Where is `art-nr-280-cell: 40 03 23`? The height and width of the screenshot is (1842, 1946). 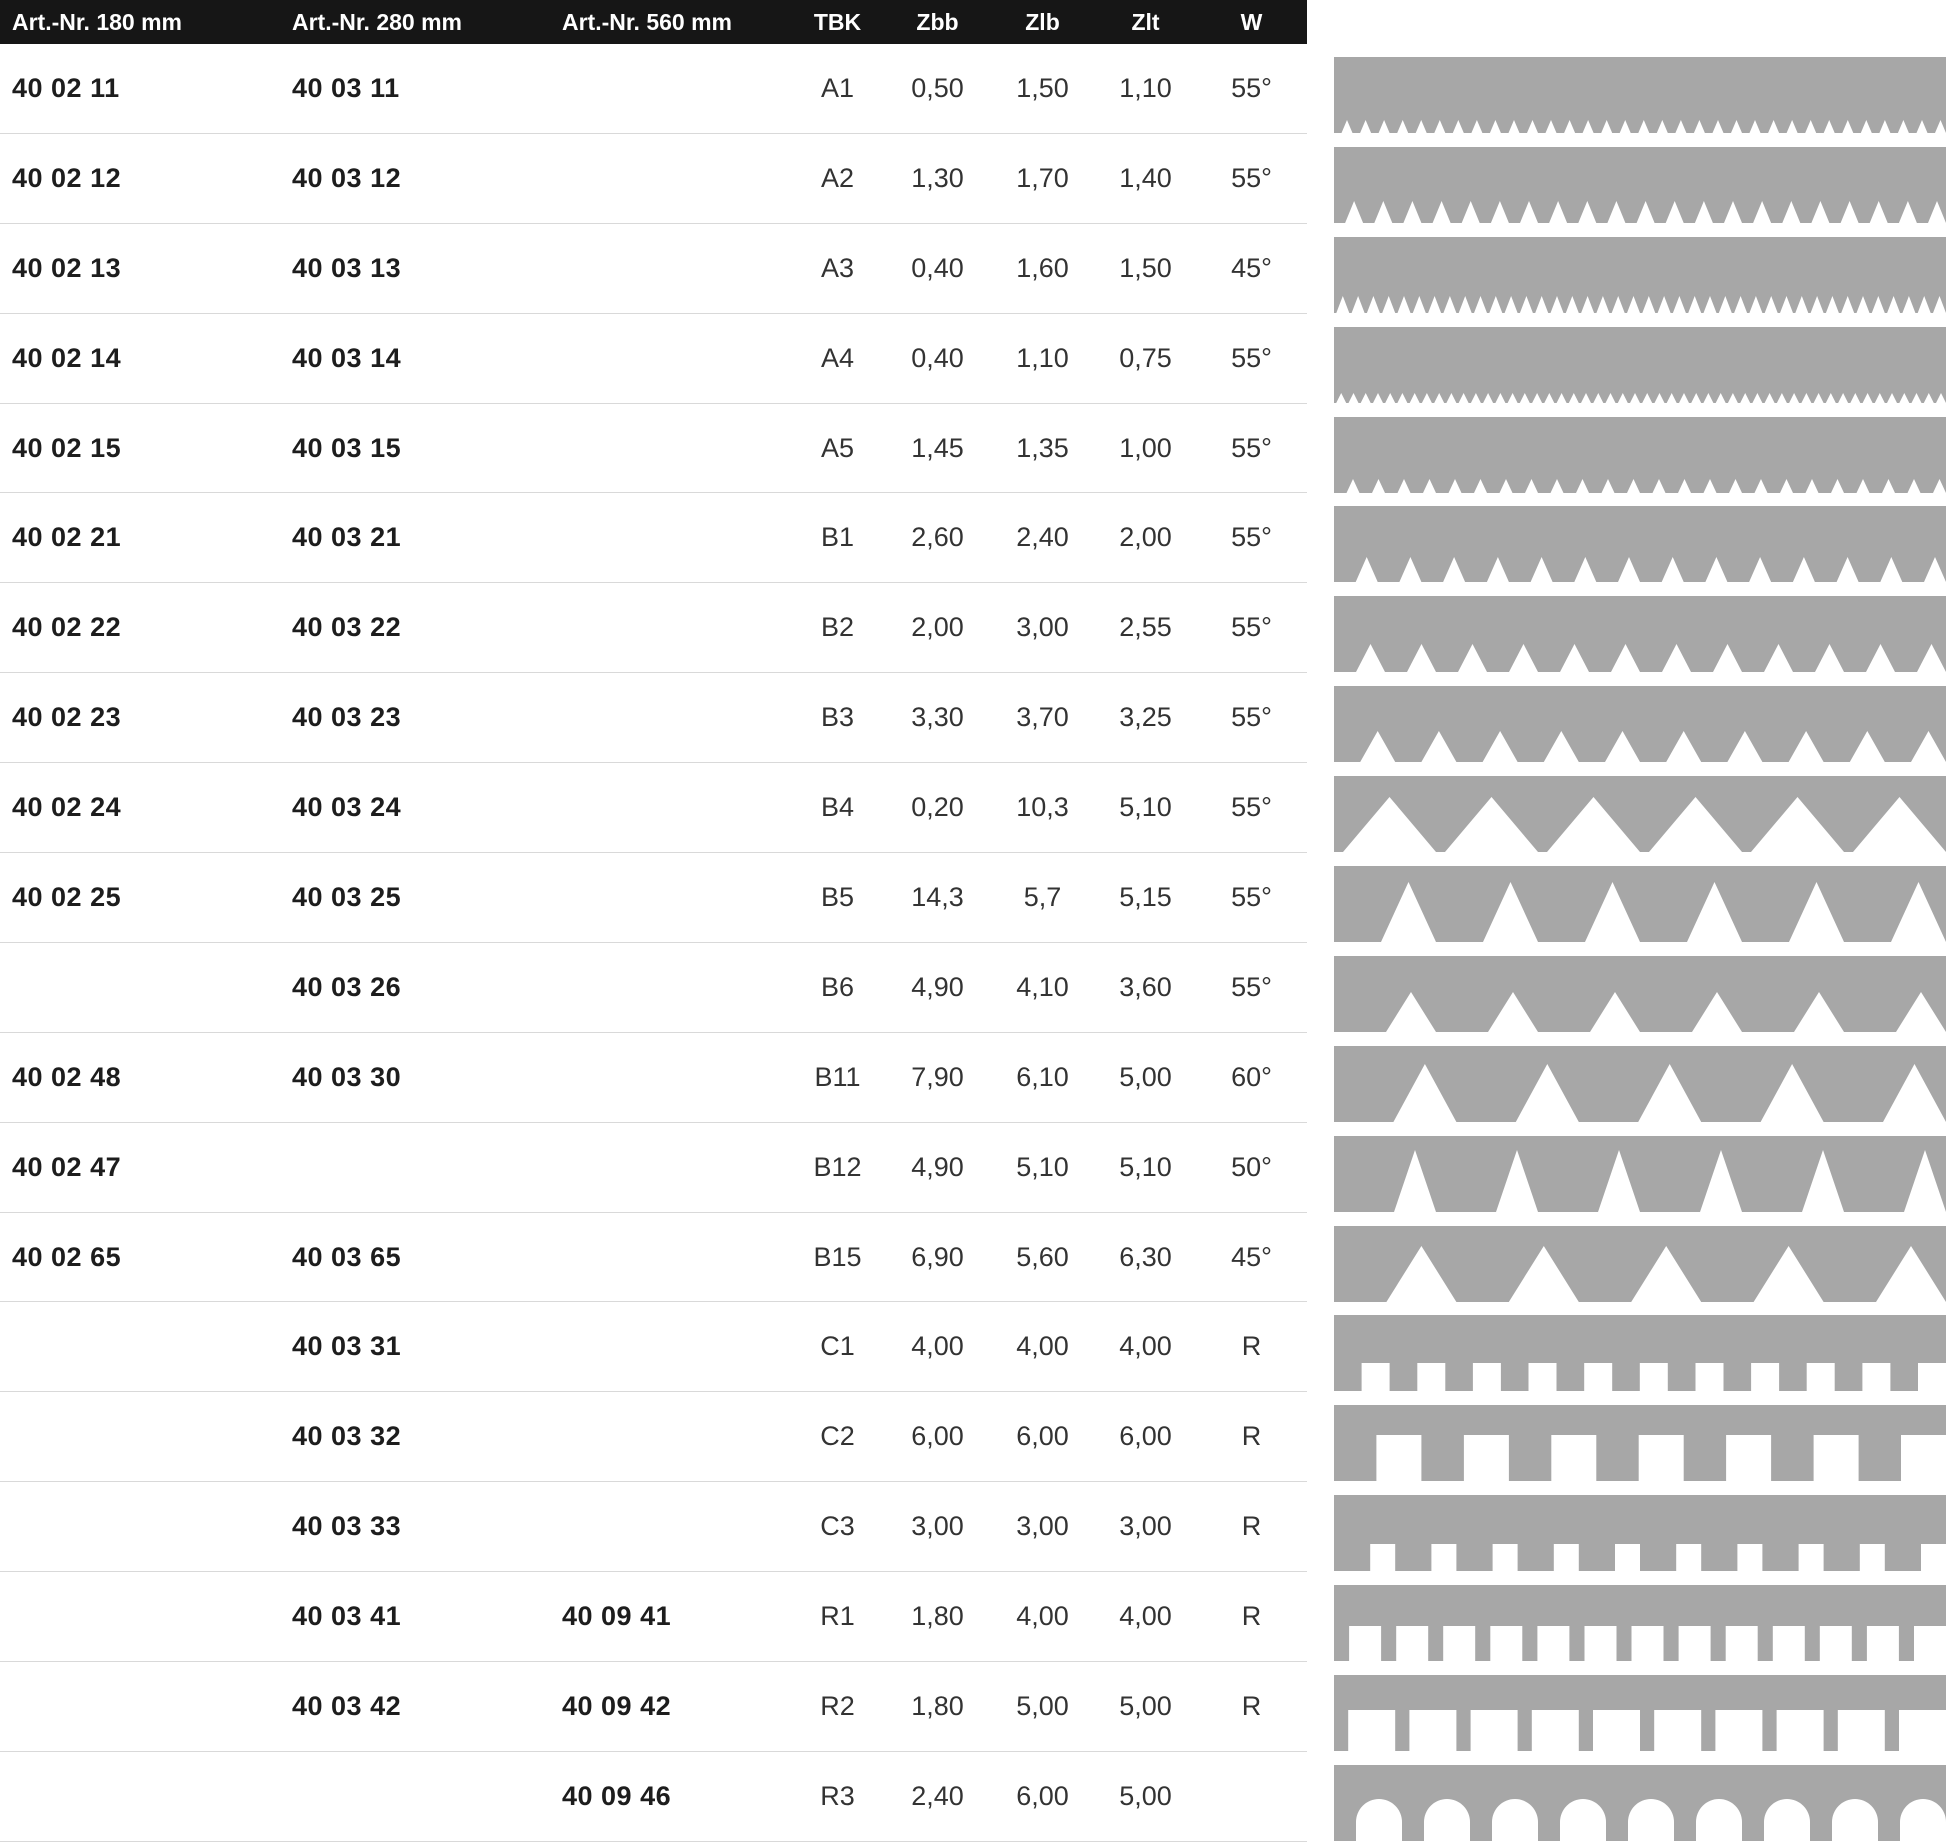 art-nr-280-cell: 40 03 23 is located at coordinates (347, 717).